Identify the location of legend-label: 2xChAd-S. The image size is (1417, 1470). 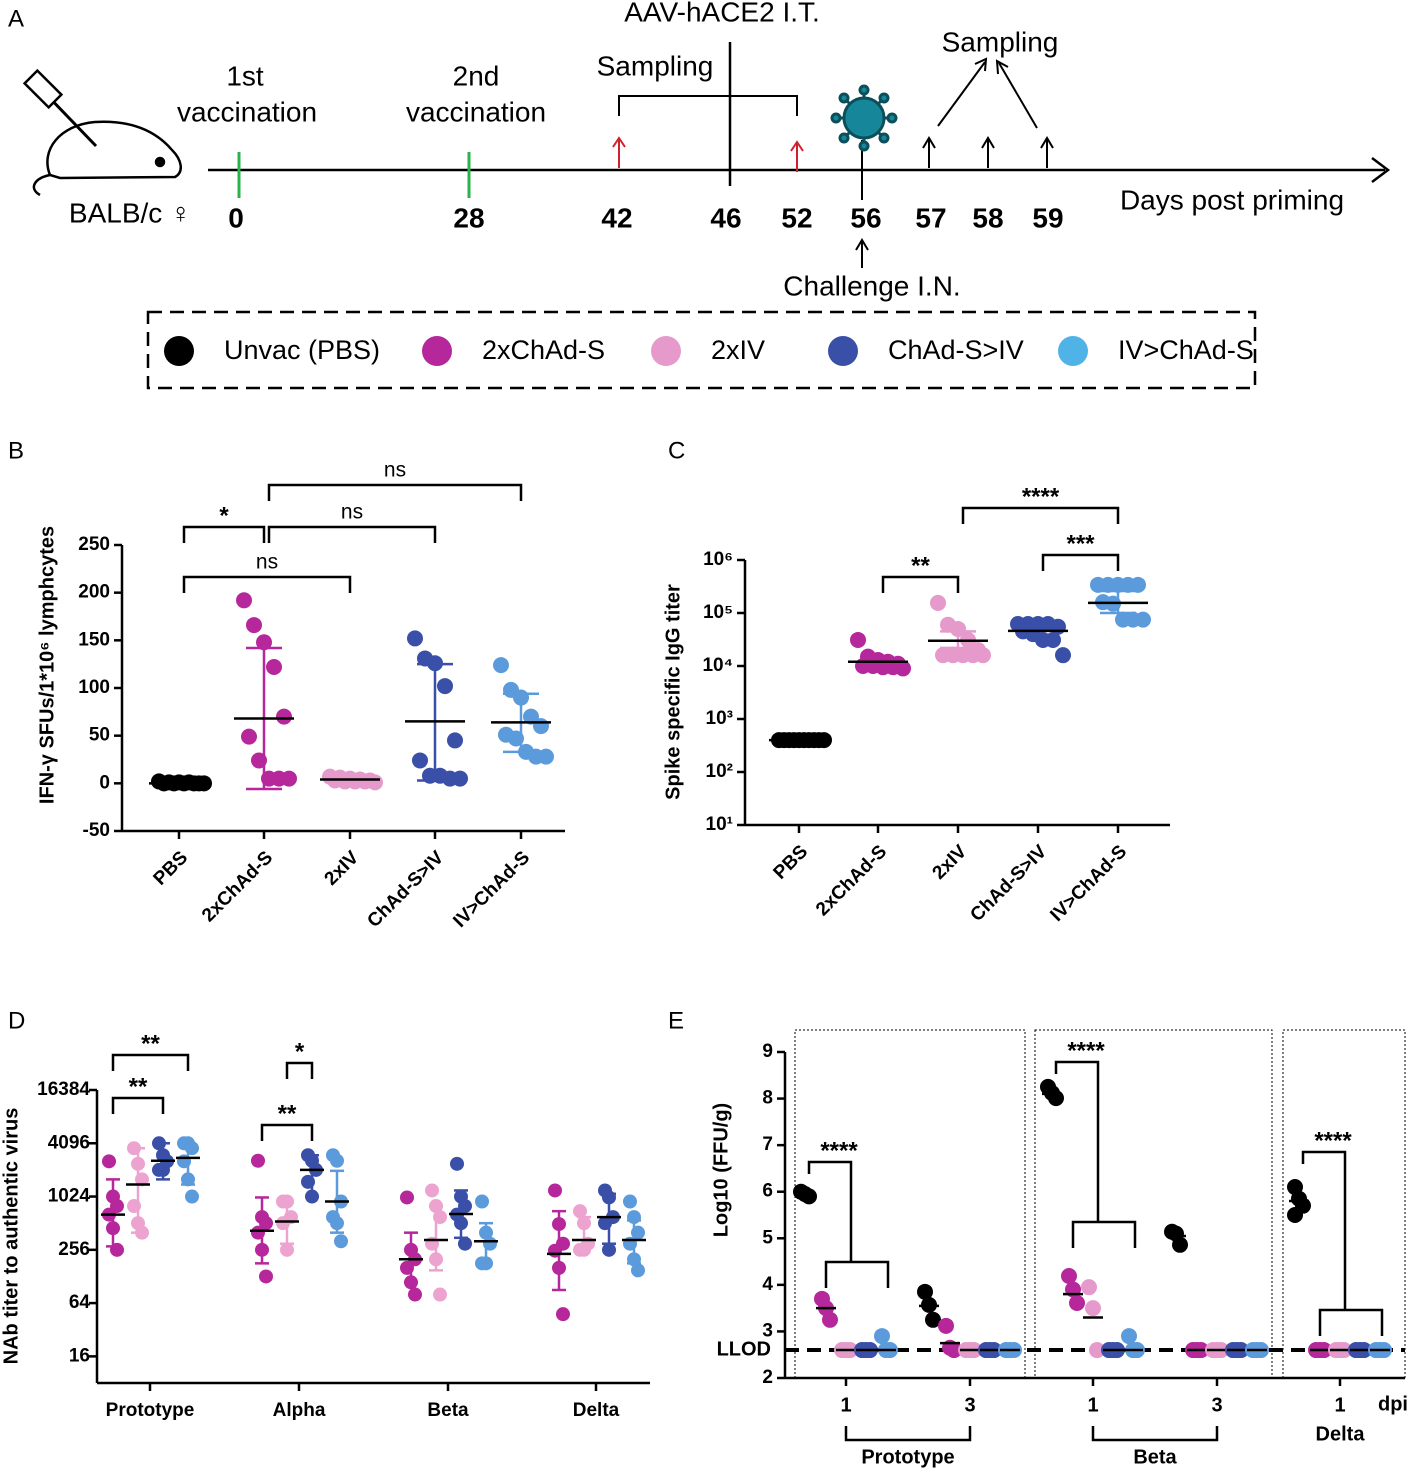
(543, 350).